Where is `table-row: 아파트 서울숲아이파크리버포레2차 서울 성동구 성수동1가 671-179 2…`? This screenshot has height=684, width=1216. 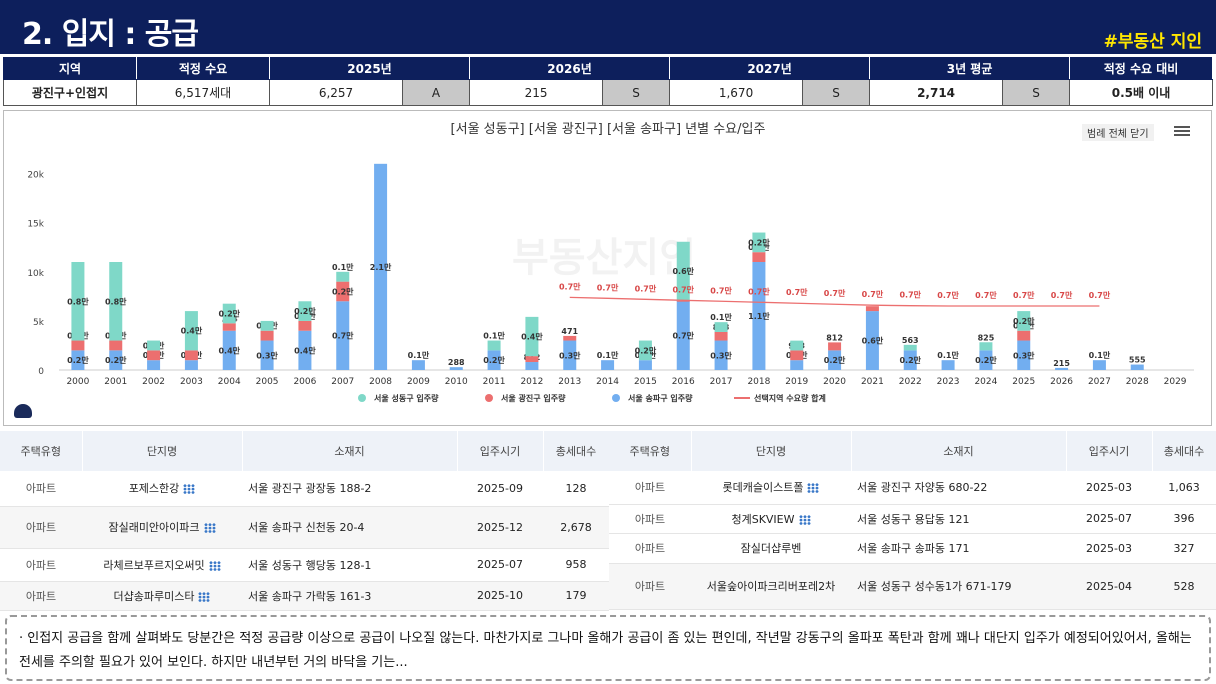 table-row: 아파트 서울숲아이파크리버포레2차 서울 성동구 성수동1가 671-179 2… is located at coordinates (912, 586).